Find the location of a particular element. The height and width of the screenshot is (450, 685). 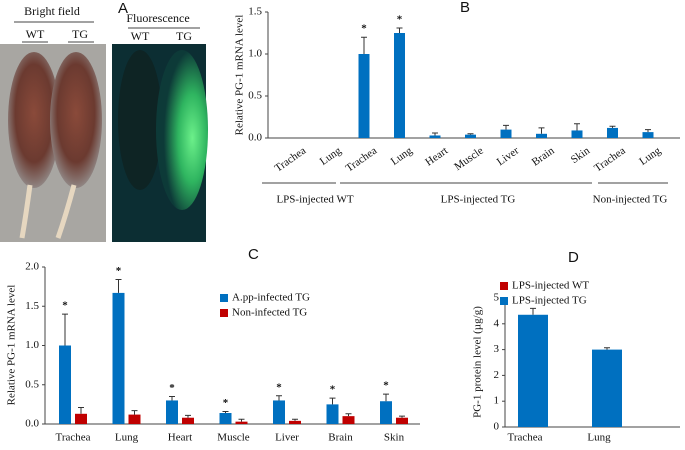

photo-fluorescence is located at coordinates (160, 143).